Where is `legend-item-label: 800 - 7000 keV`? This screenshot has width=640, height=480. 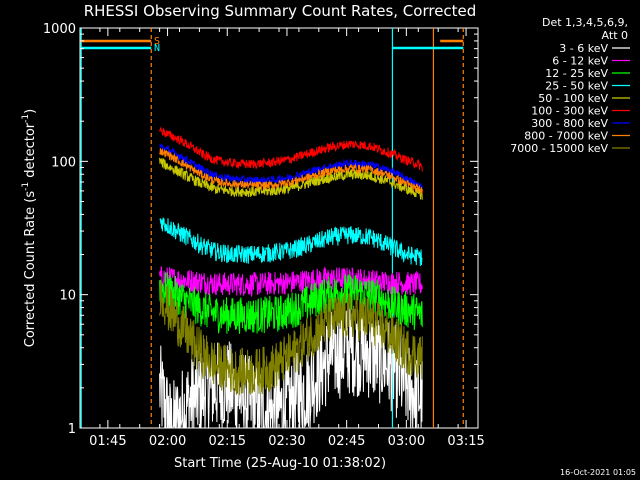 legend-item-label: 800 - 7000 keV is located at coordinates (566, 136).